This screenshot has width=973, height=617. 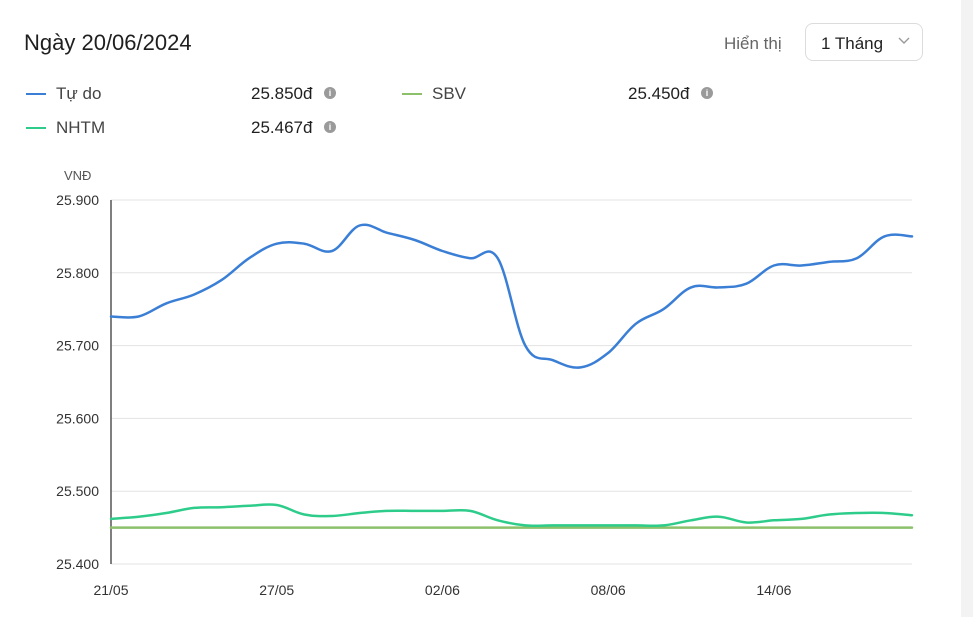 I want to click on legend-value: 25.450đ, so click(x=659, y=93).